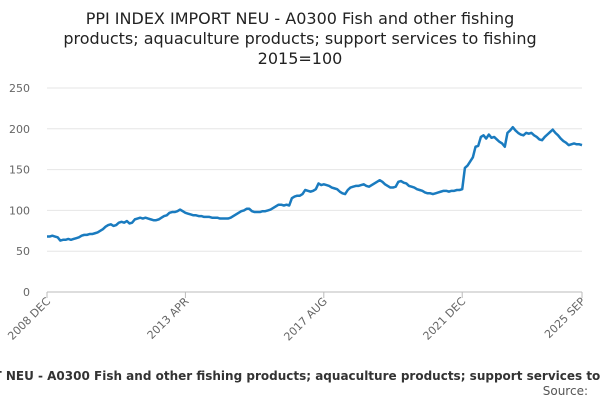 The image size is (600, 400). Describe the element at coordinates (565, 318) in the screenshot. I see `x-tick-label: 2025 SEP` at that location.